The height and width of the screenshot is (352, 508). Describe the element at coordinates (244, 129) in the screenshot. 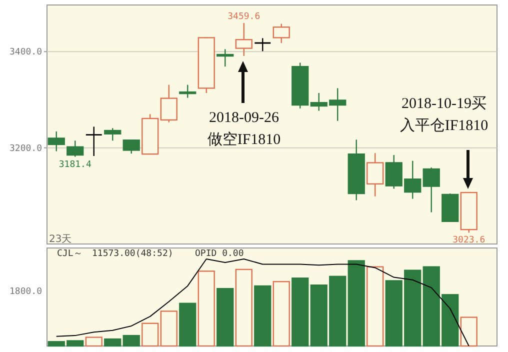

I see `annotation: 2018-09-26 做空IF1810` at that location.